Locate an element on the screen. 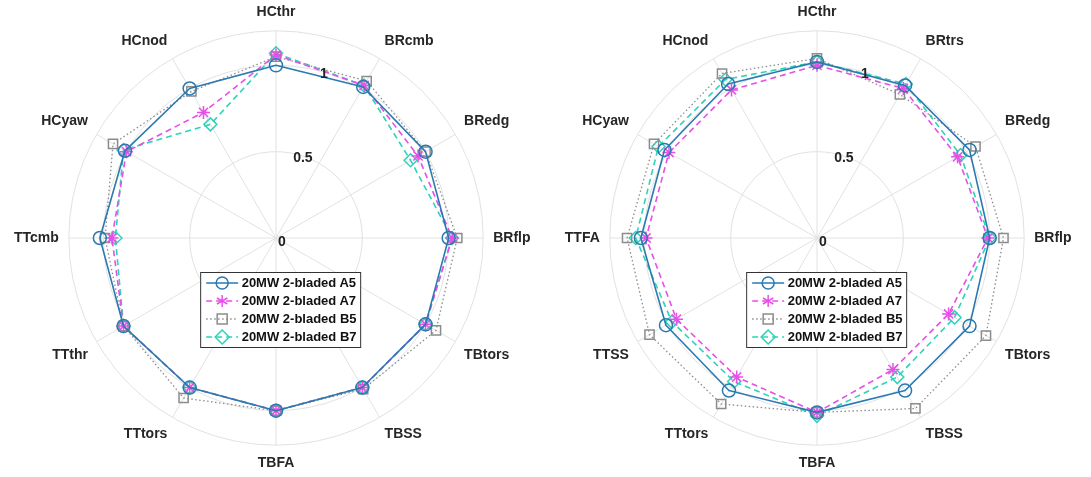 This screenshot has width=1091, height=477. spoke-label: TTSS is located at coordinates (611, 353).